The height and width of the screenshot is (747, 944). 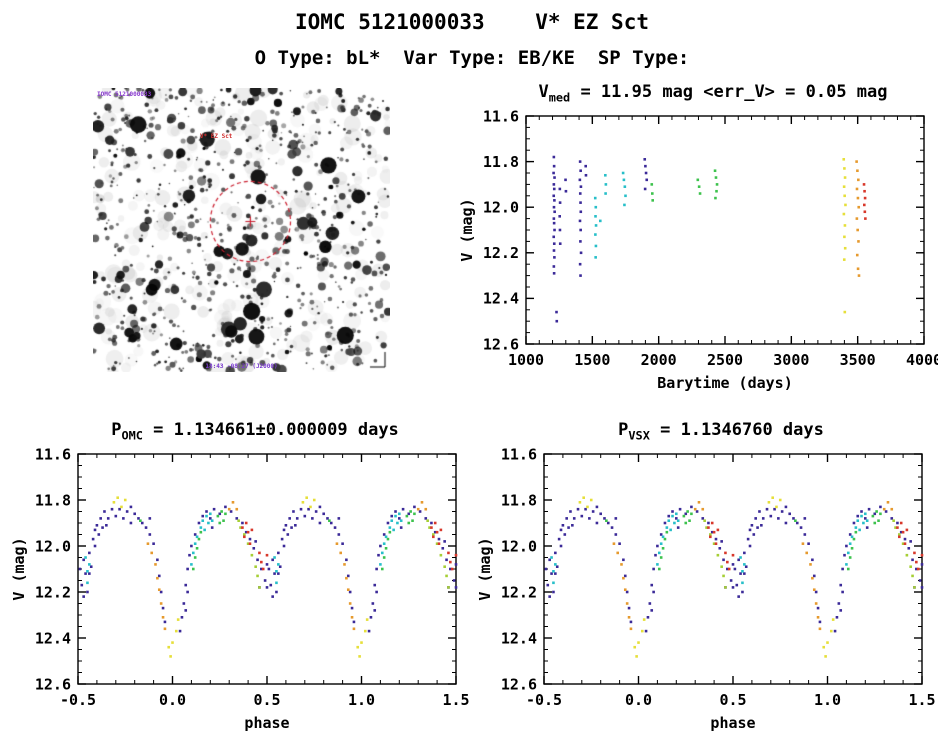 What do you see at coordinates (724, 383) in the screenshot?
I see `svg-text: Barytime (days)` at bounding box center [724, 383].